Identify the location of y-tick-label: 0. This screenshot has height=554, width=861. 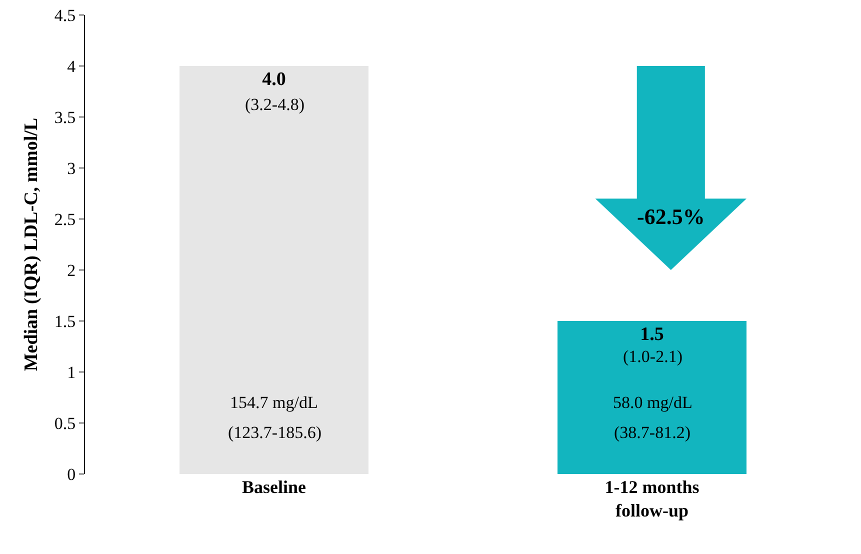
(71, 474).